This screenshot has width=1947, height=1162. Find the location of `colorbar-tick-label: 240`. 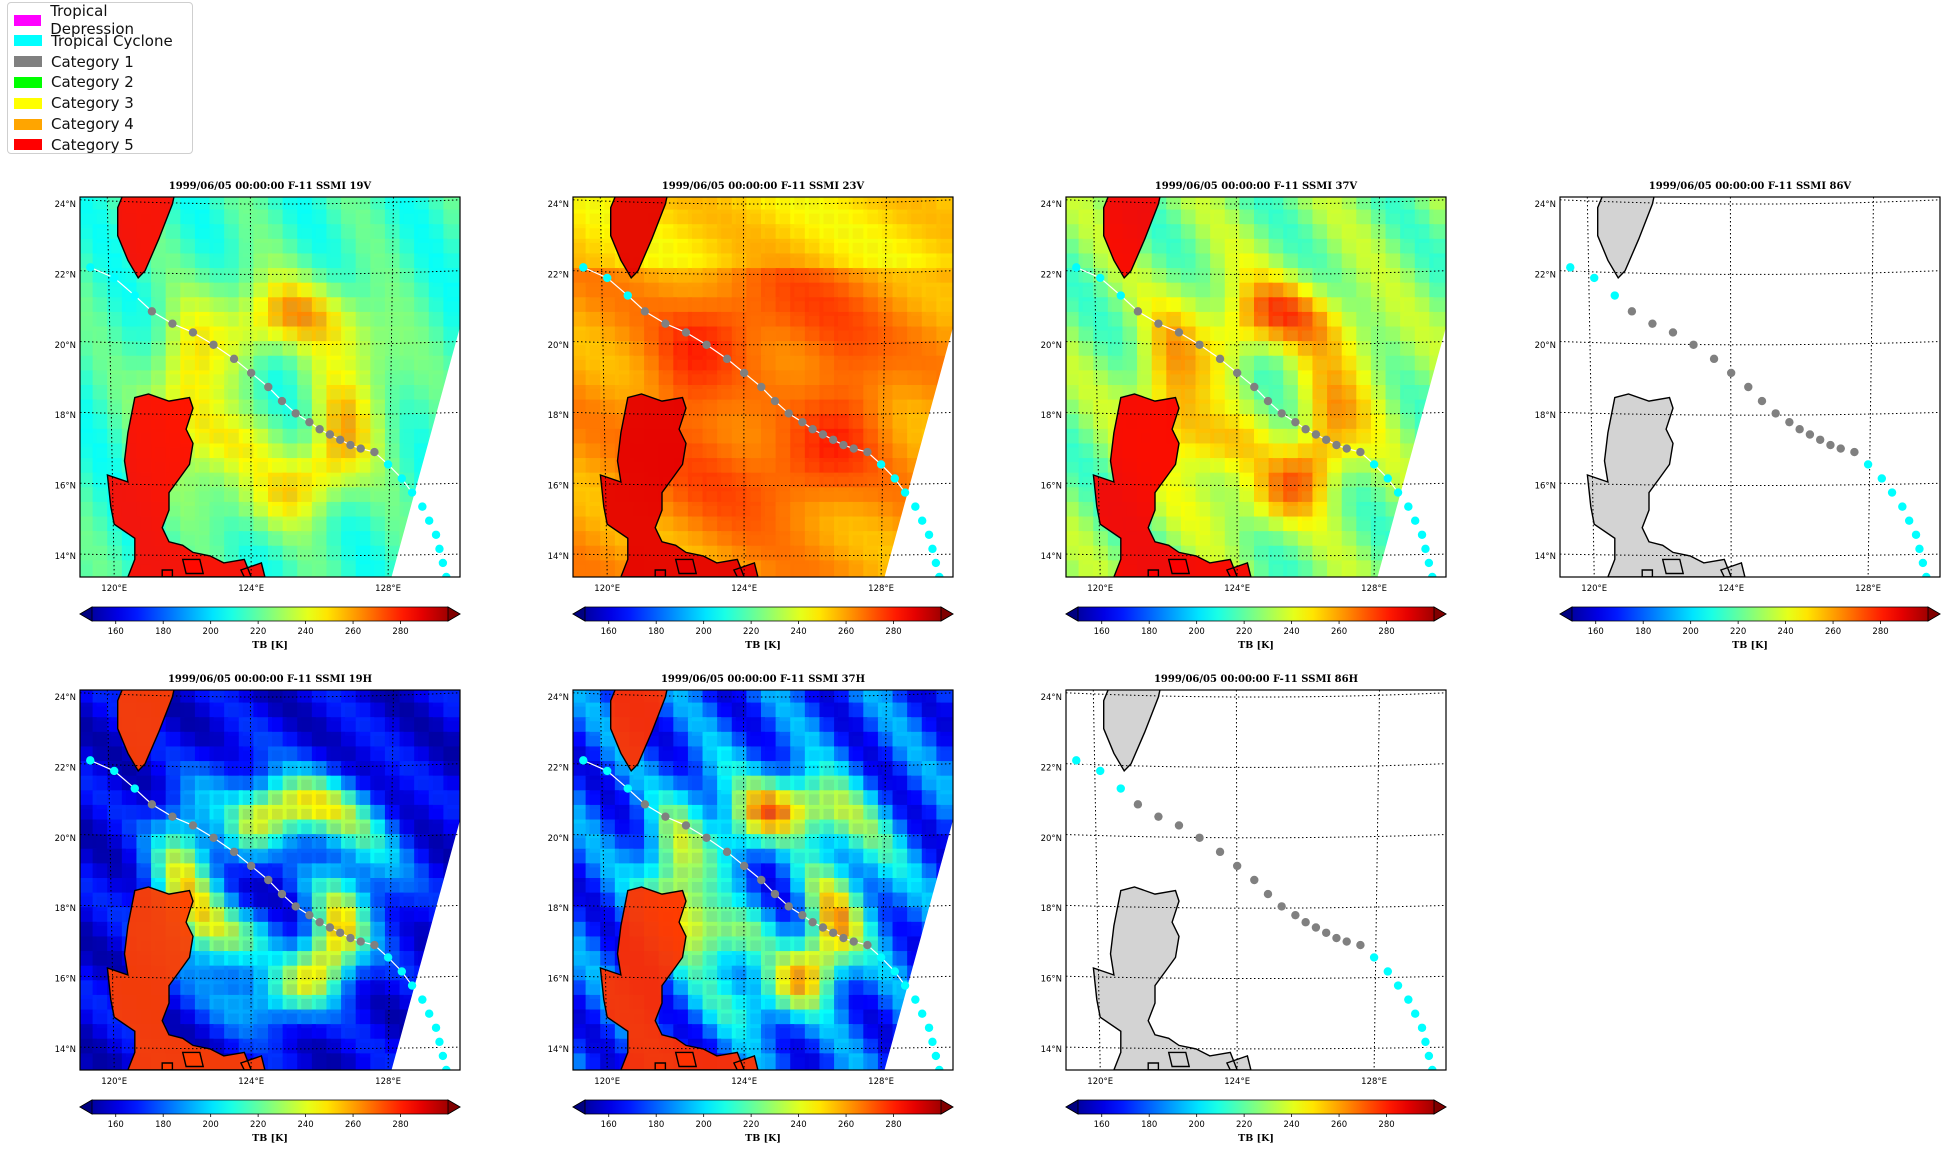

colorbar-tick-label: 240 is located at coordinates (1291, 632).